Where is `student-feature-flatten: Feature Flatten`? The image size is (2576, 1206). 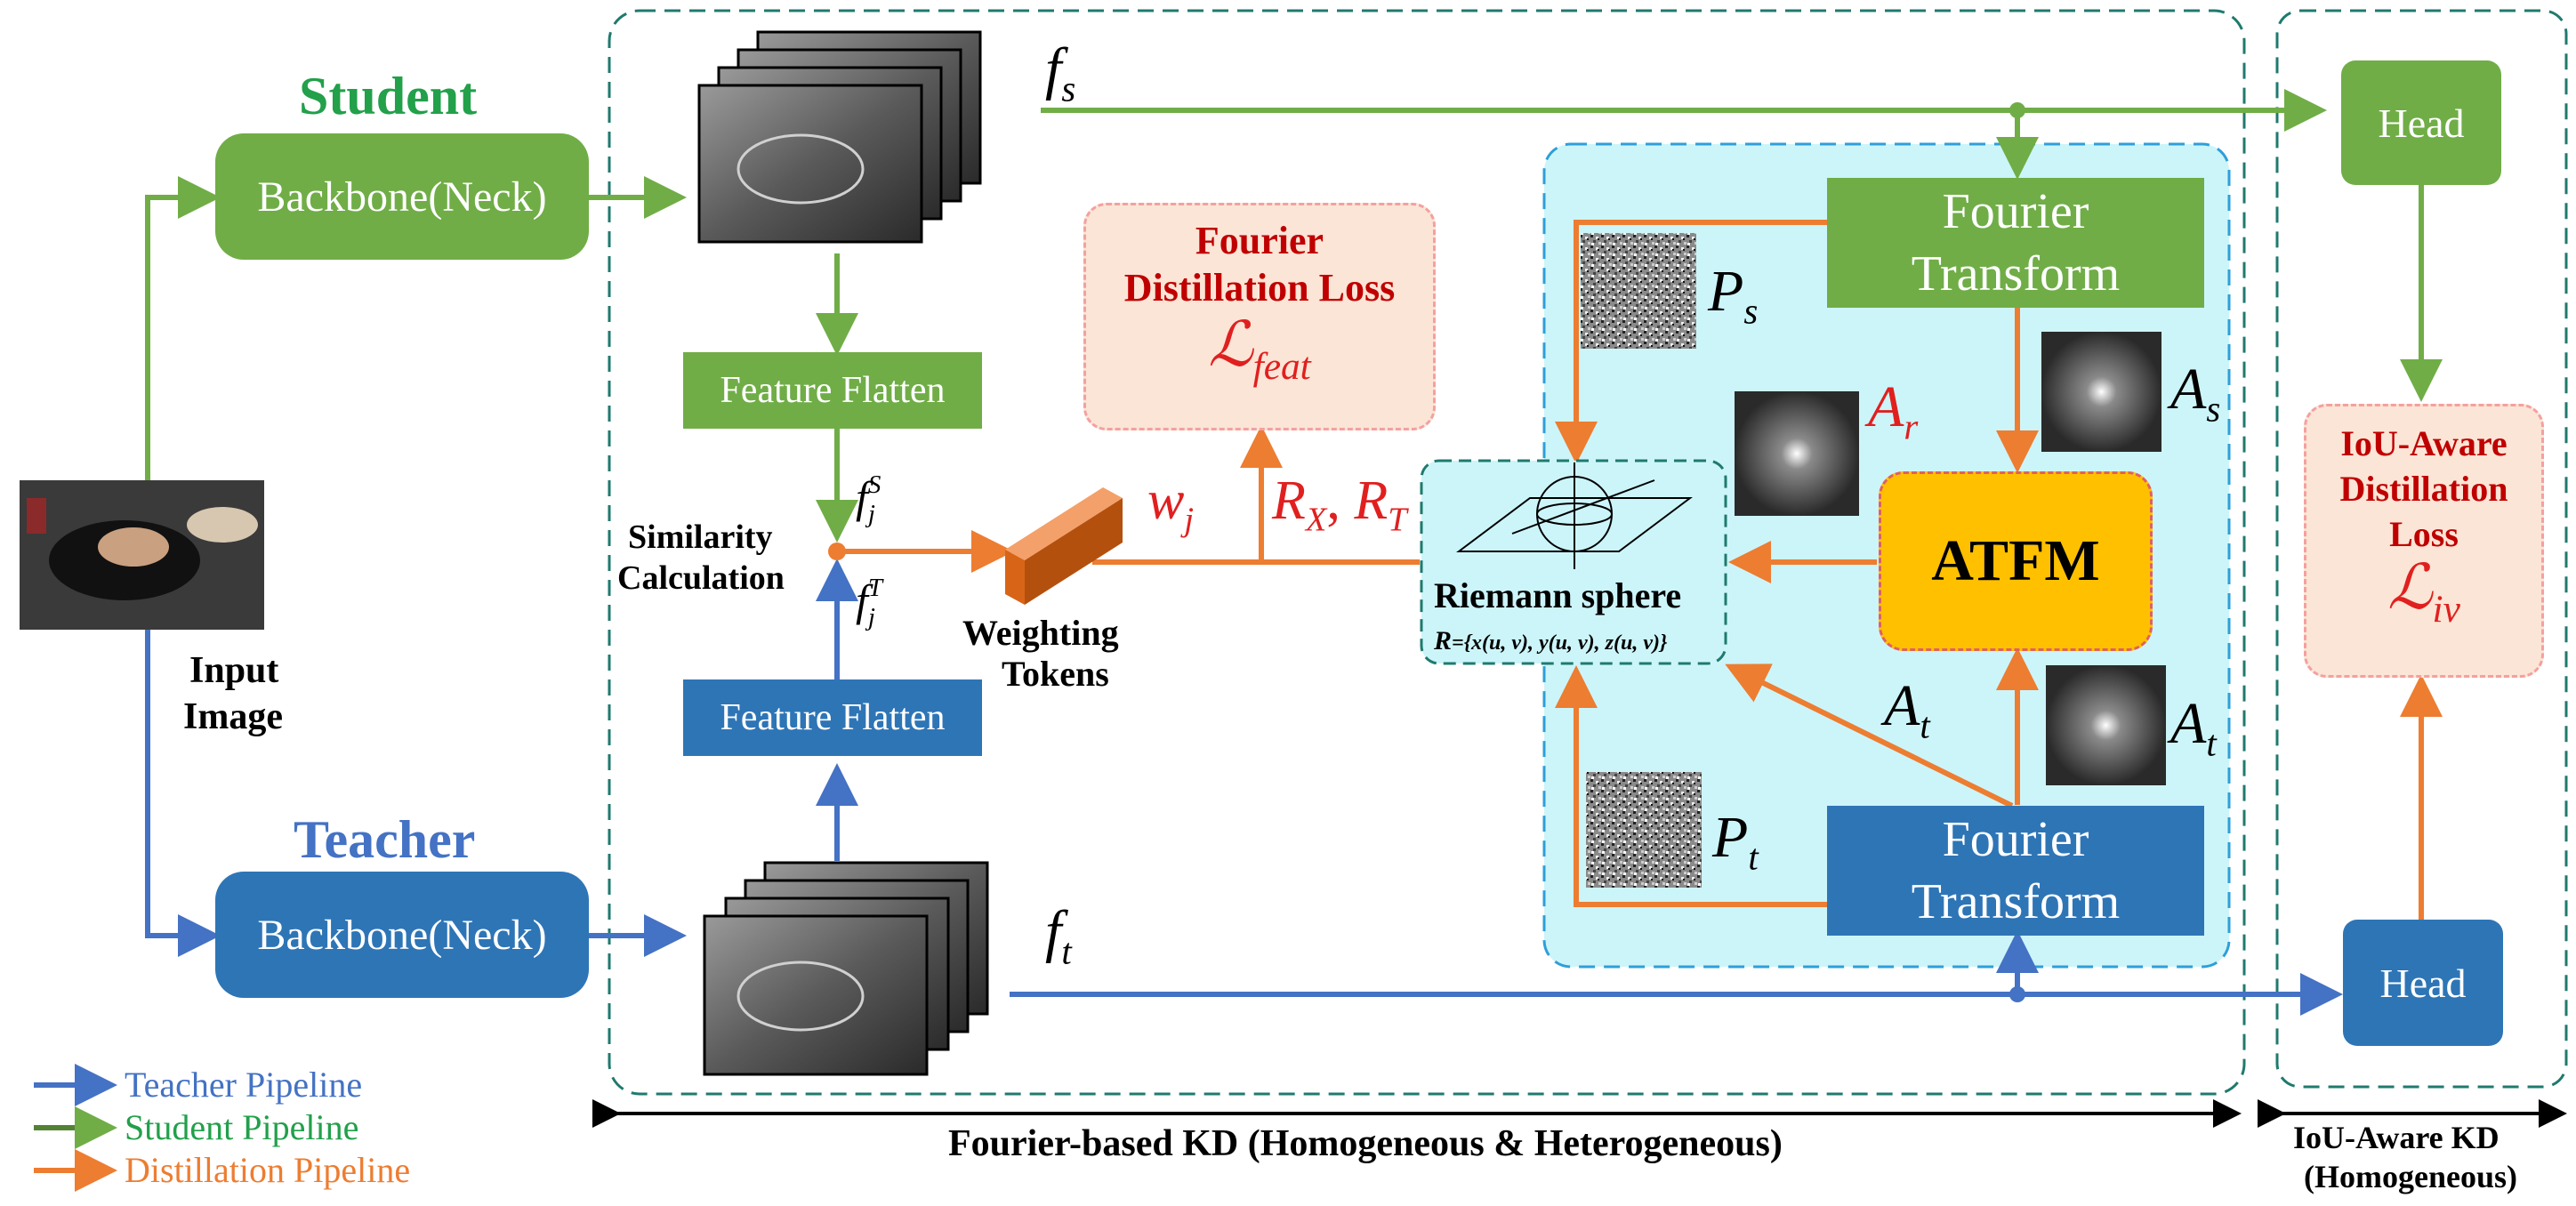 student-feature-flatten: Feature Flatten is located at coordinates (832, 390).